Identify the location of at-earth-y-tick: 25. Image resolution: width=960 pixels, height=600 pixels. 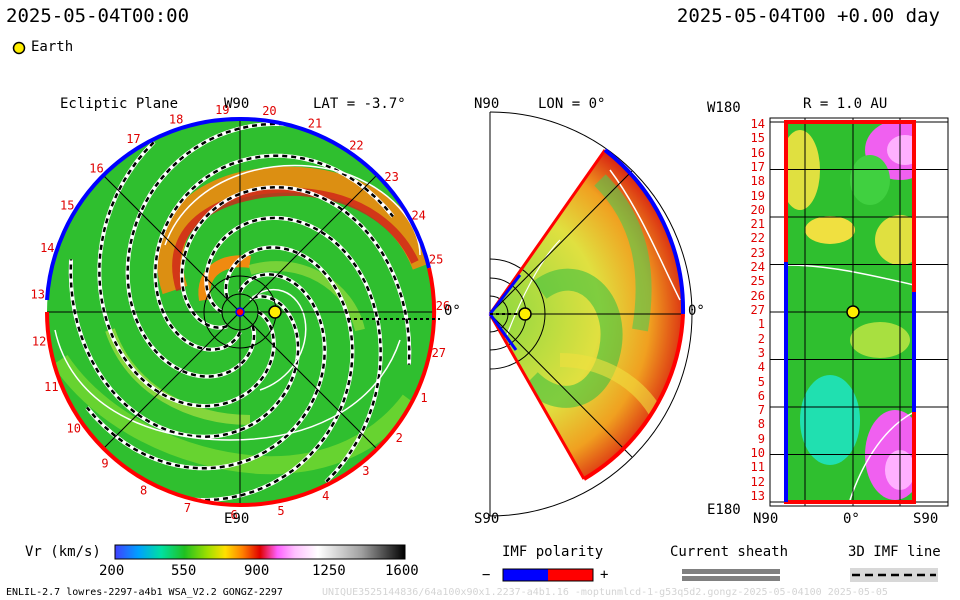
(757, 281).